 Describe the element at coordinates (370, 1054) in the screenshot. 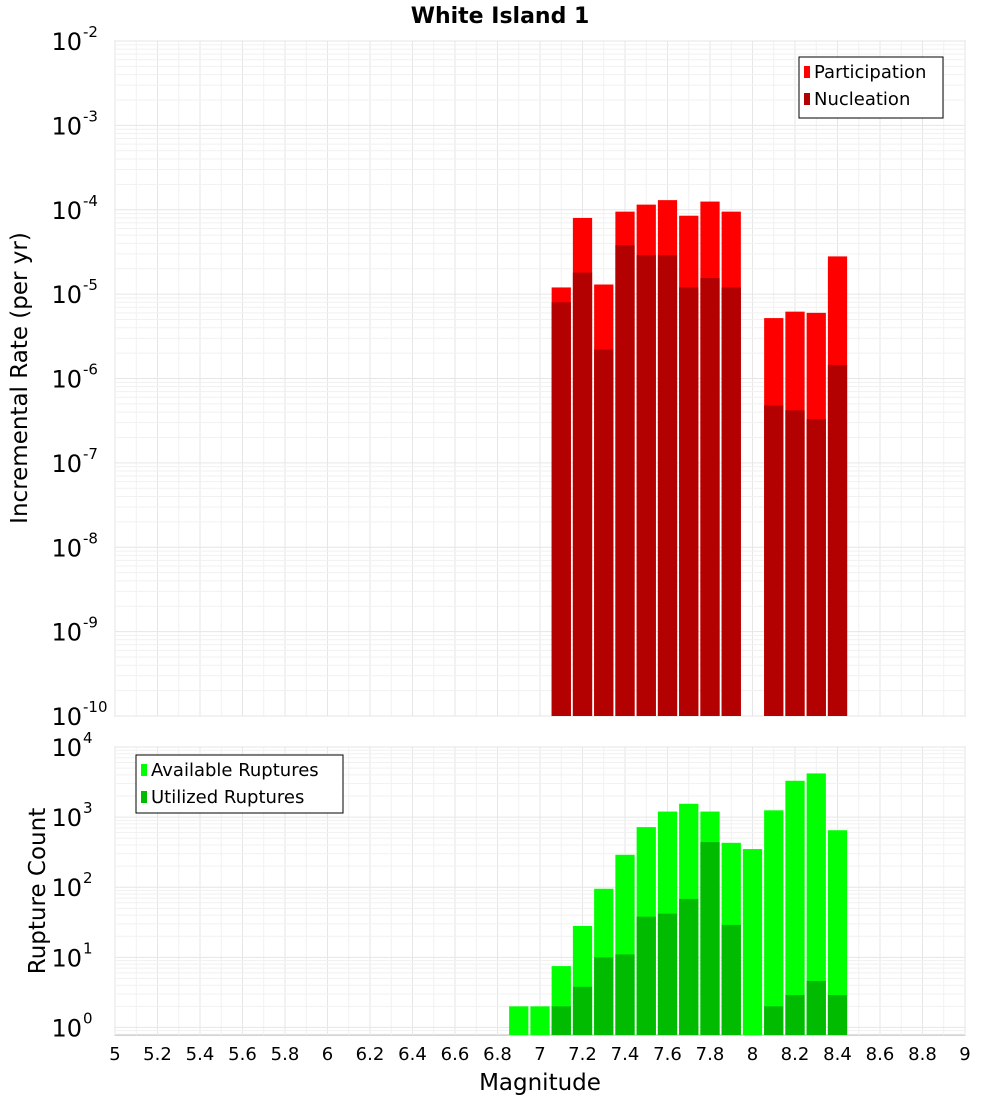

I see `x-tick-label: 6.2` at that location.